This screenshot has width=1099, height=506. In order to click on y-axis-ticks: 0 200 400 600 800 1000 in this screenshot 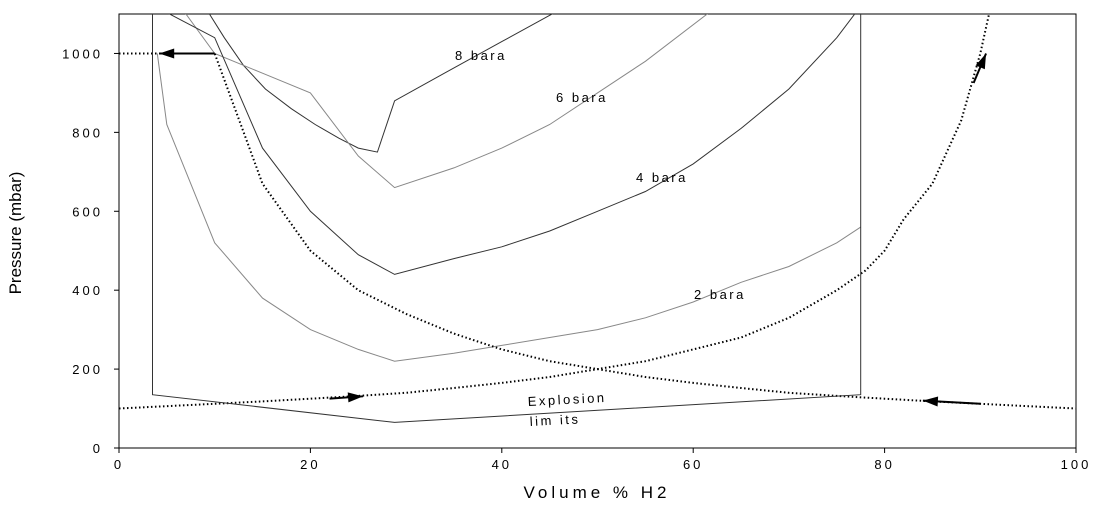, I will do `click(90, 251)`.